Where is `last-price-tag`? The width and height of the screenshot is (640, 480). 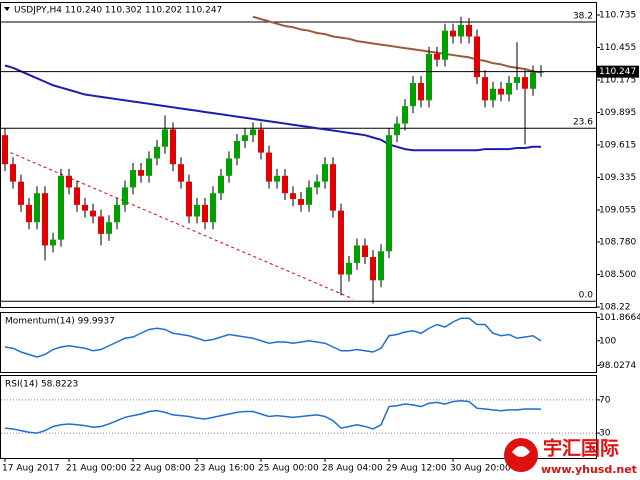 last-price-tag is located at coordinates (618, 71).